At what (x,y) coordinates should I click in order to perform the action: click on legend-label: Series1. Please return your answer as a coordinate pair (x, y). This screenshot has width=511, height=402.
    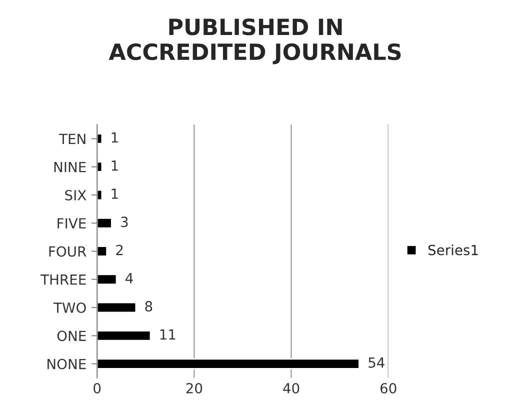
    Looking at the image, I should click on (453, 250).